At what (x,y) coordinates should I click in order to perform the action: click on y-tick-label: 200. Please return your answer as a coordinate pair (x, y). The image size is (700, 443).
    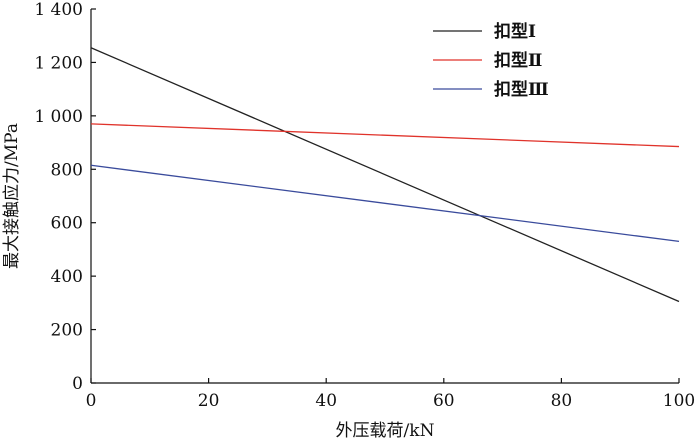
    Looking at the image, I should click on (67, 331).